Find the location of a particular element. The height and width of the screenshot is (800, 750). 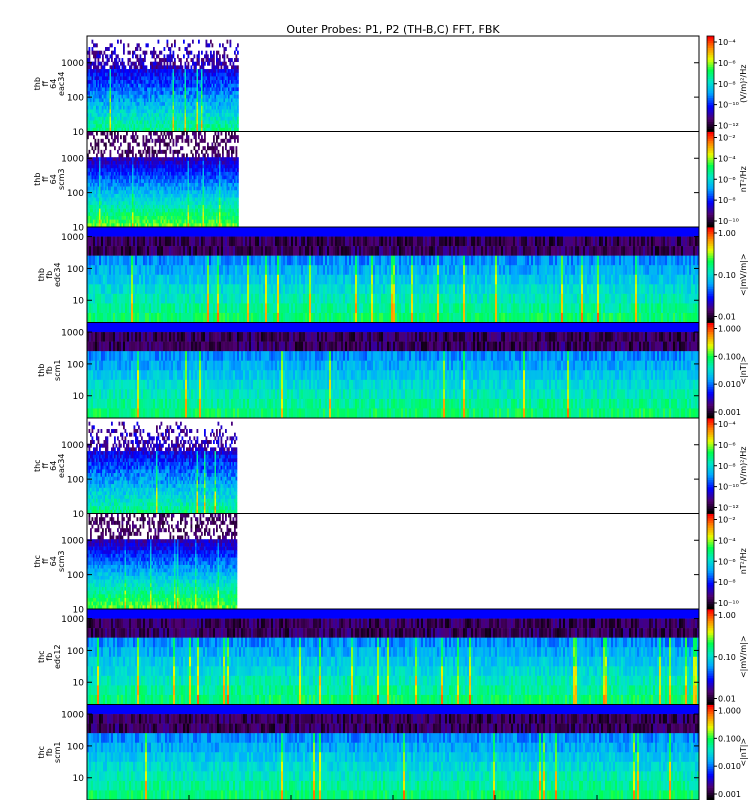

heatmap-thb-fb-edc34 is located at coordinates (393, 275).